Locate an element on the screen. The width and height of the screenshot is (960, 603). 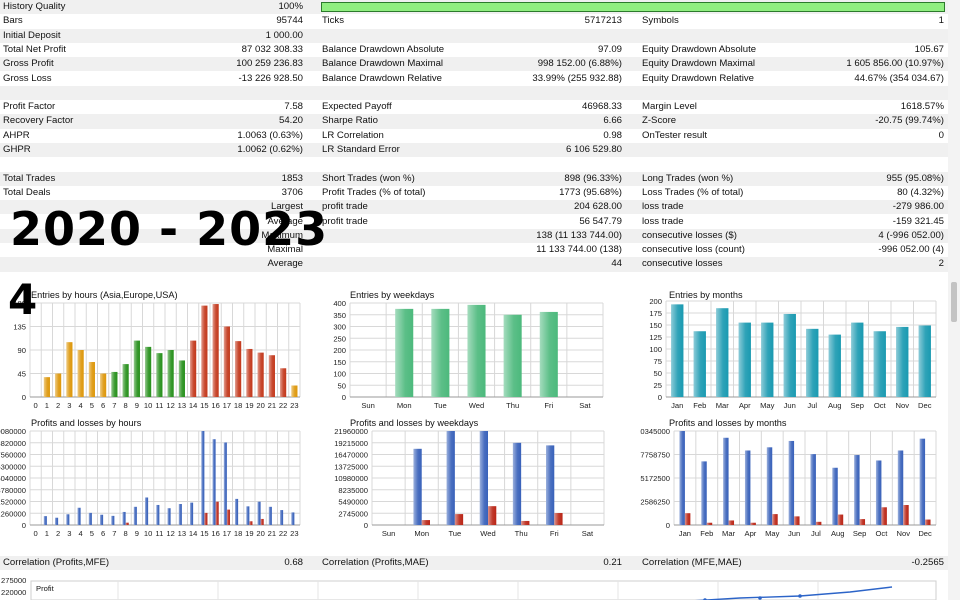
report-label: Total Trades is located at coordinates (29, 178).